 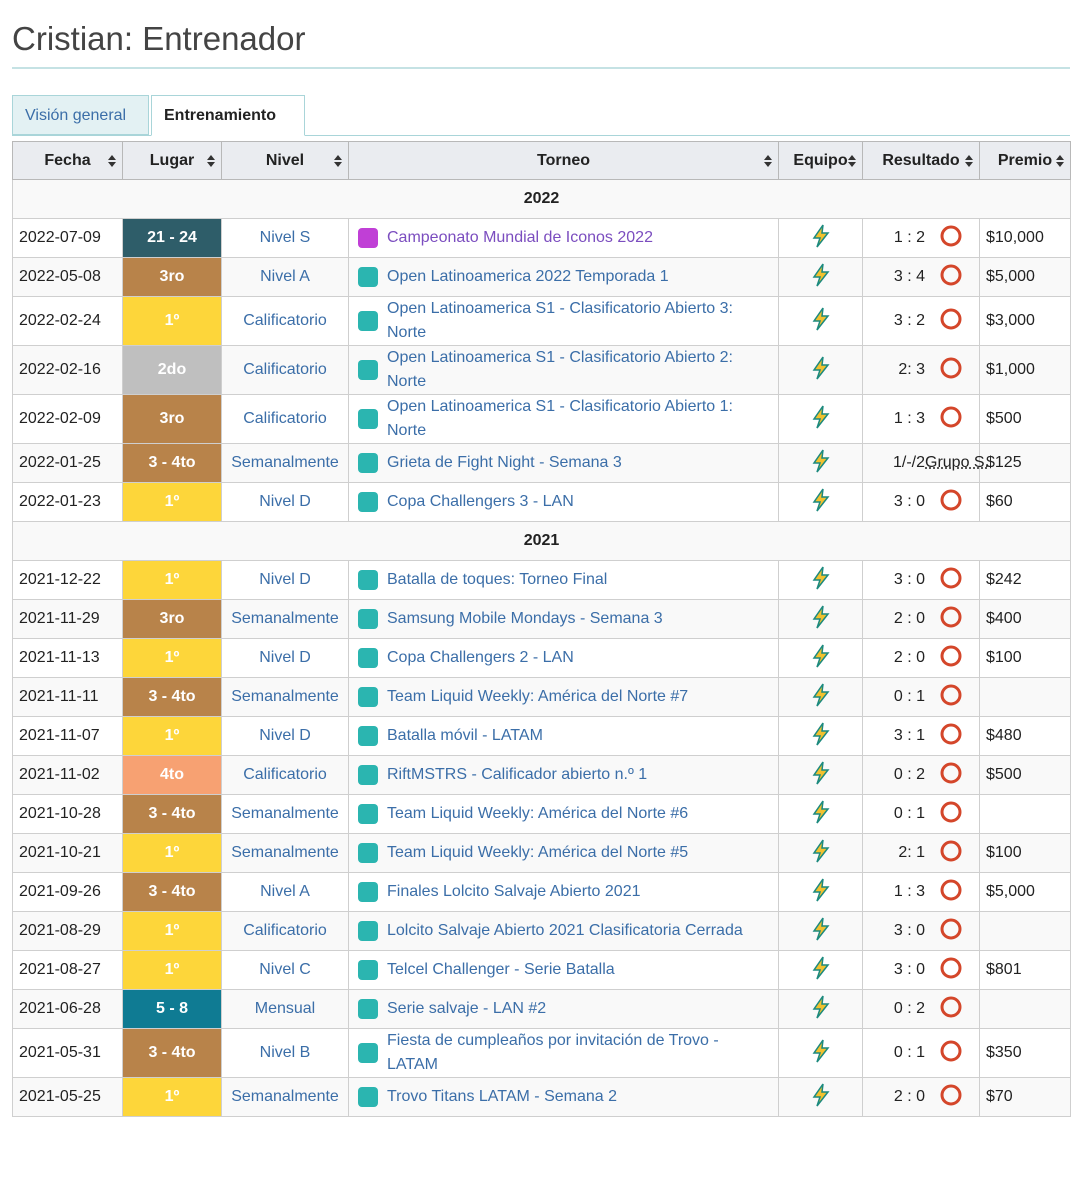 I want to click on tournament-name: Trovo Titans LATAM - Semana 2, so click(x=502, y=1096).